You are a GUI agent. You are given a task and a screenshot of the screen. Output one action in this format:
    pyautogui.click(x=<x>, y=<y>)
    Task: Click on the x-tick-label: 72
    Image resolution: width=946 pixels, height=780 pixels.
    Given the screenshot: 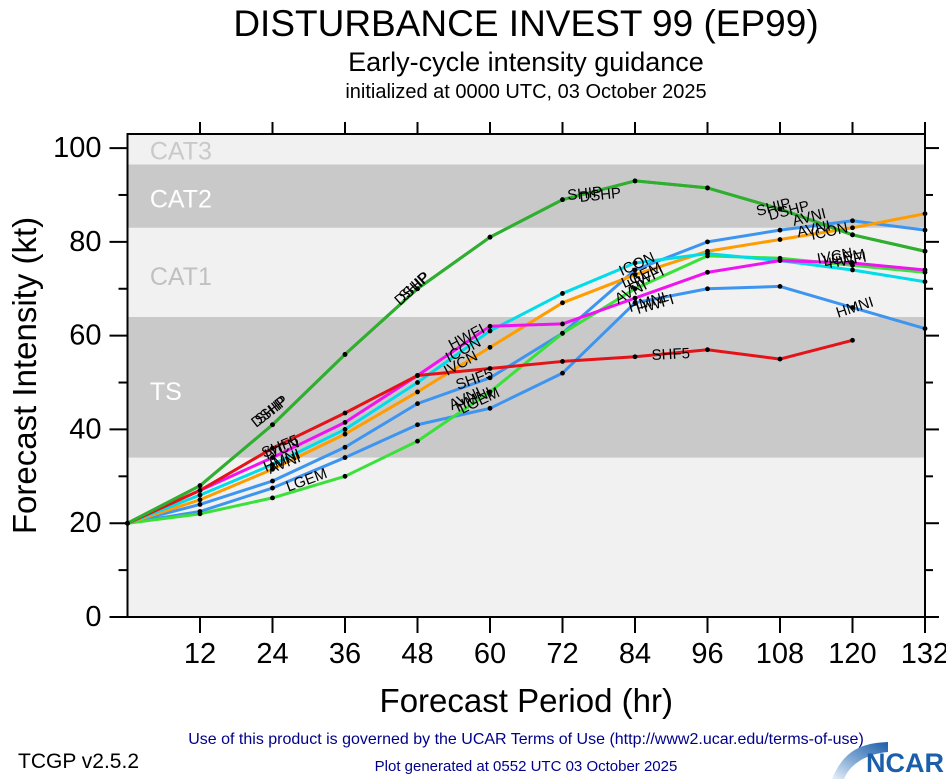 What is the action you would take?
    pyautogui.click(x=562, y=654)
    